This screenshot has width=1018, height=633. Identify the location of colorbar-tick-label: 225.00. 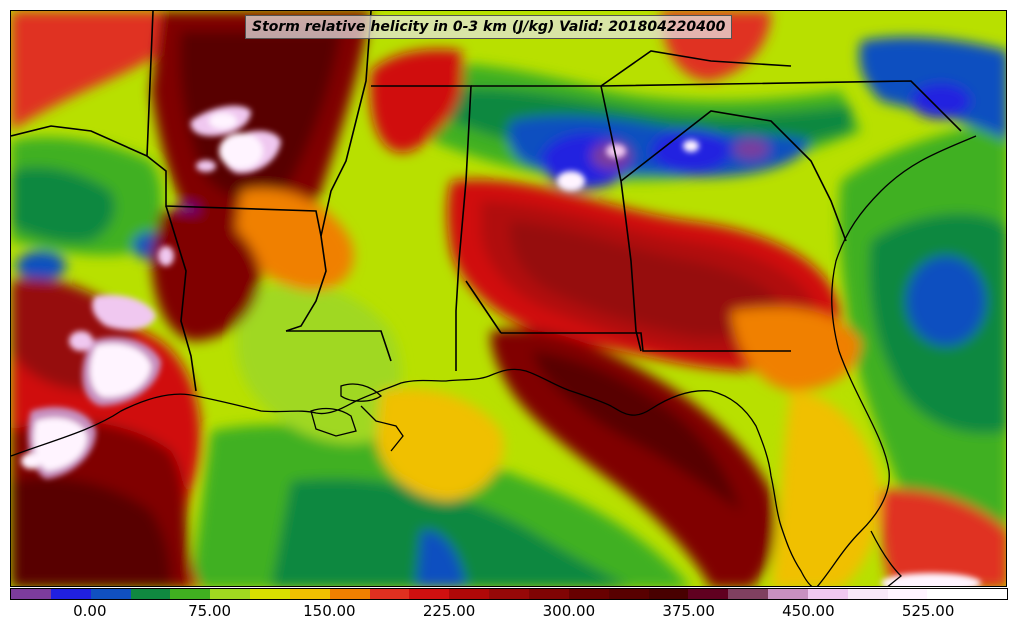
(449, 611).